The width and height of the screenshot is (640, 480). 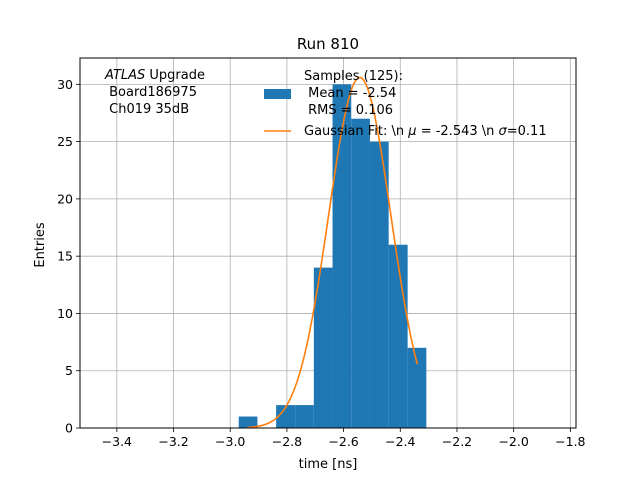 I want to click on legend-samples-line-2: RMS = 0.106, so click(x=348, y=110).